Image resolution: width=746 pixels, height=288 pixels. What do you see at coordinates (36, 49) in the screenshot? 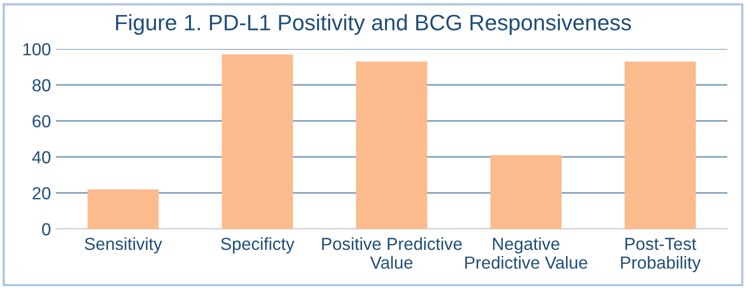
I see `y-tick-label: 100` at bounding box center [36, 49].